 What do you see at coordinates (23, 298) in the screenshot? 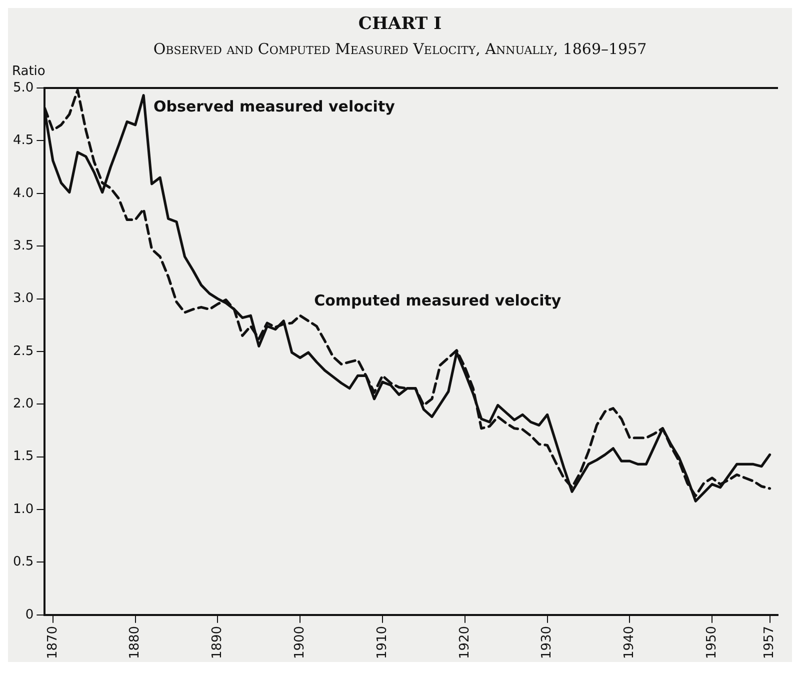
I see `y-tick-label: 3.0` at bounding box center [23, 298].